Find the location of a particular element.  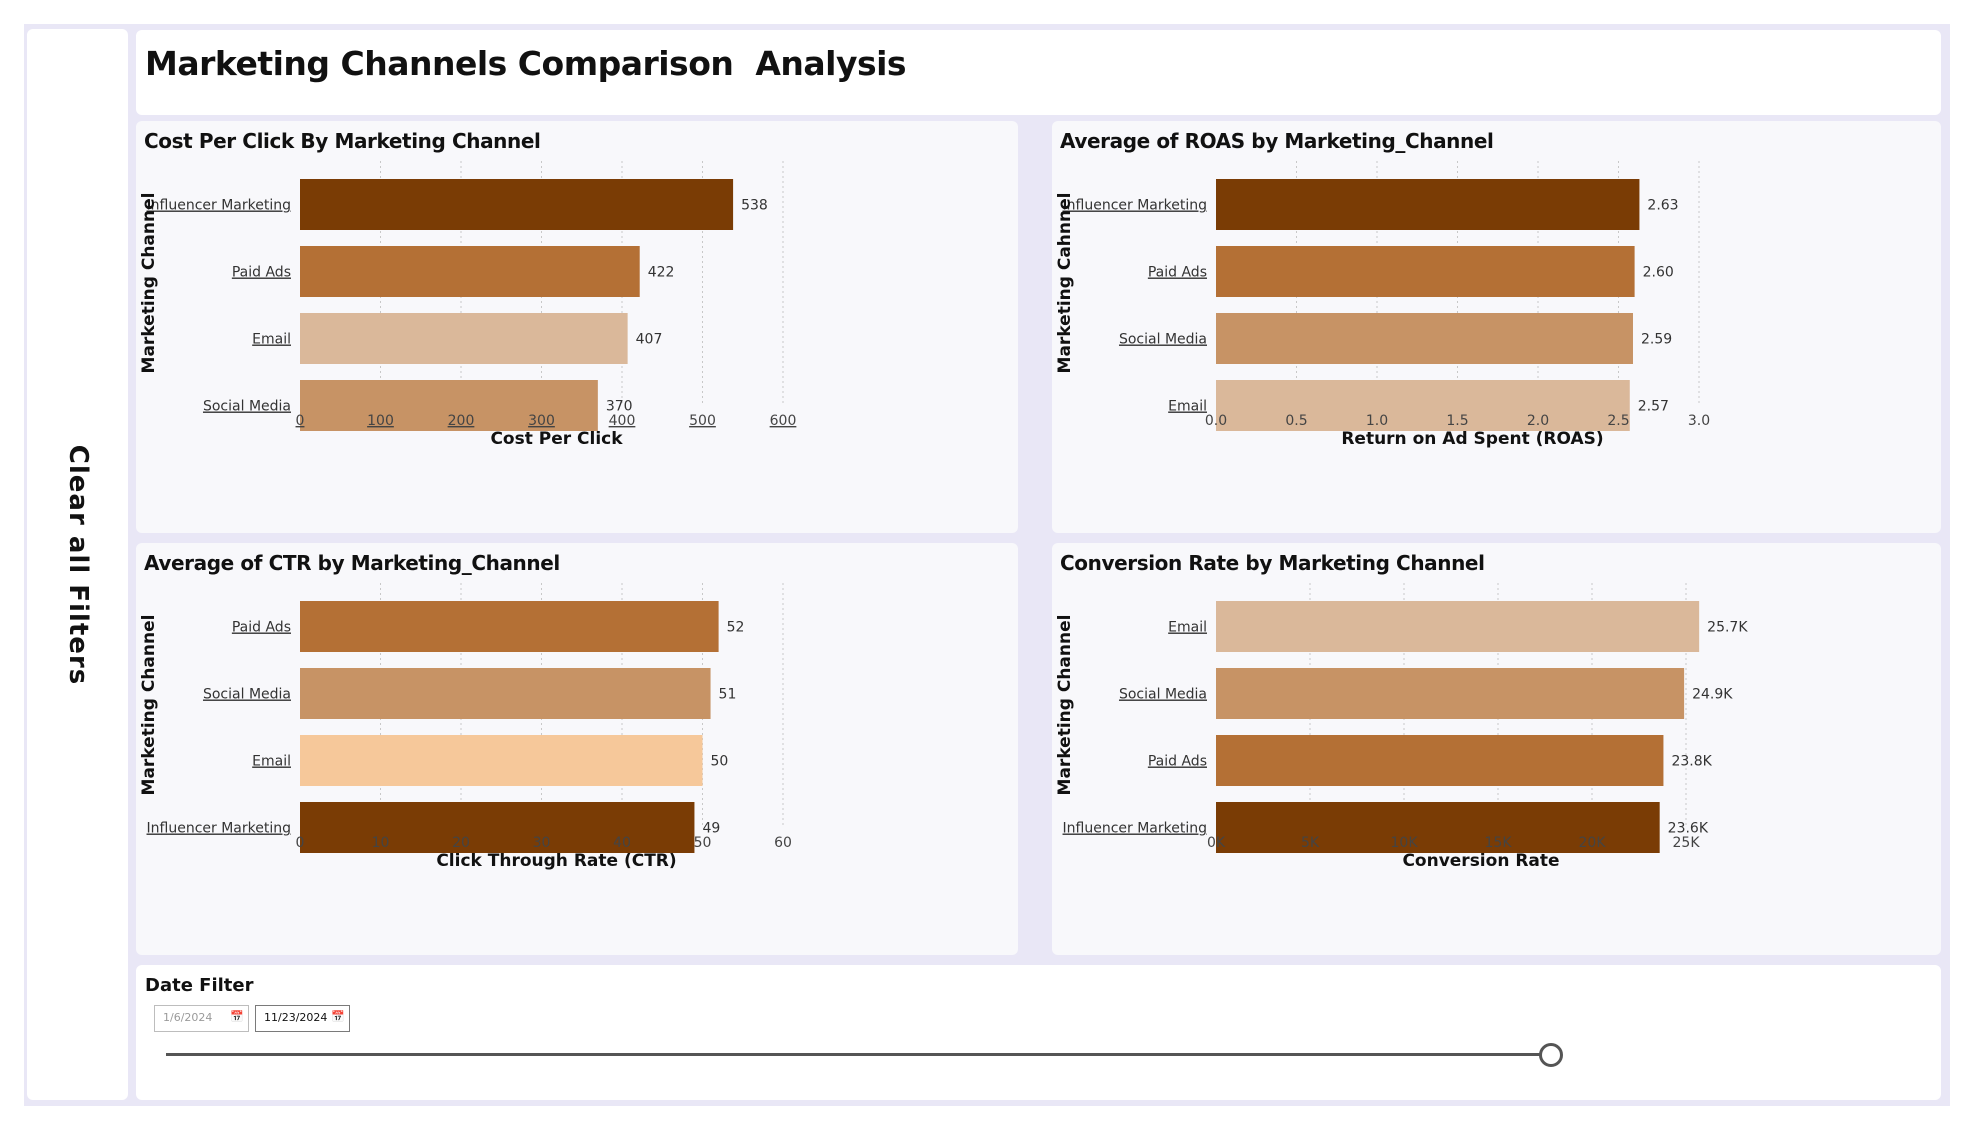

conversion-chart-title: Conversion Rate by Marketing Channel is located at coordinates (1272, 563).